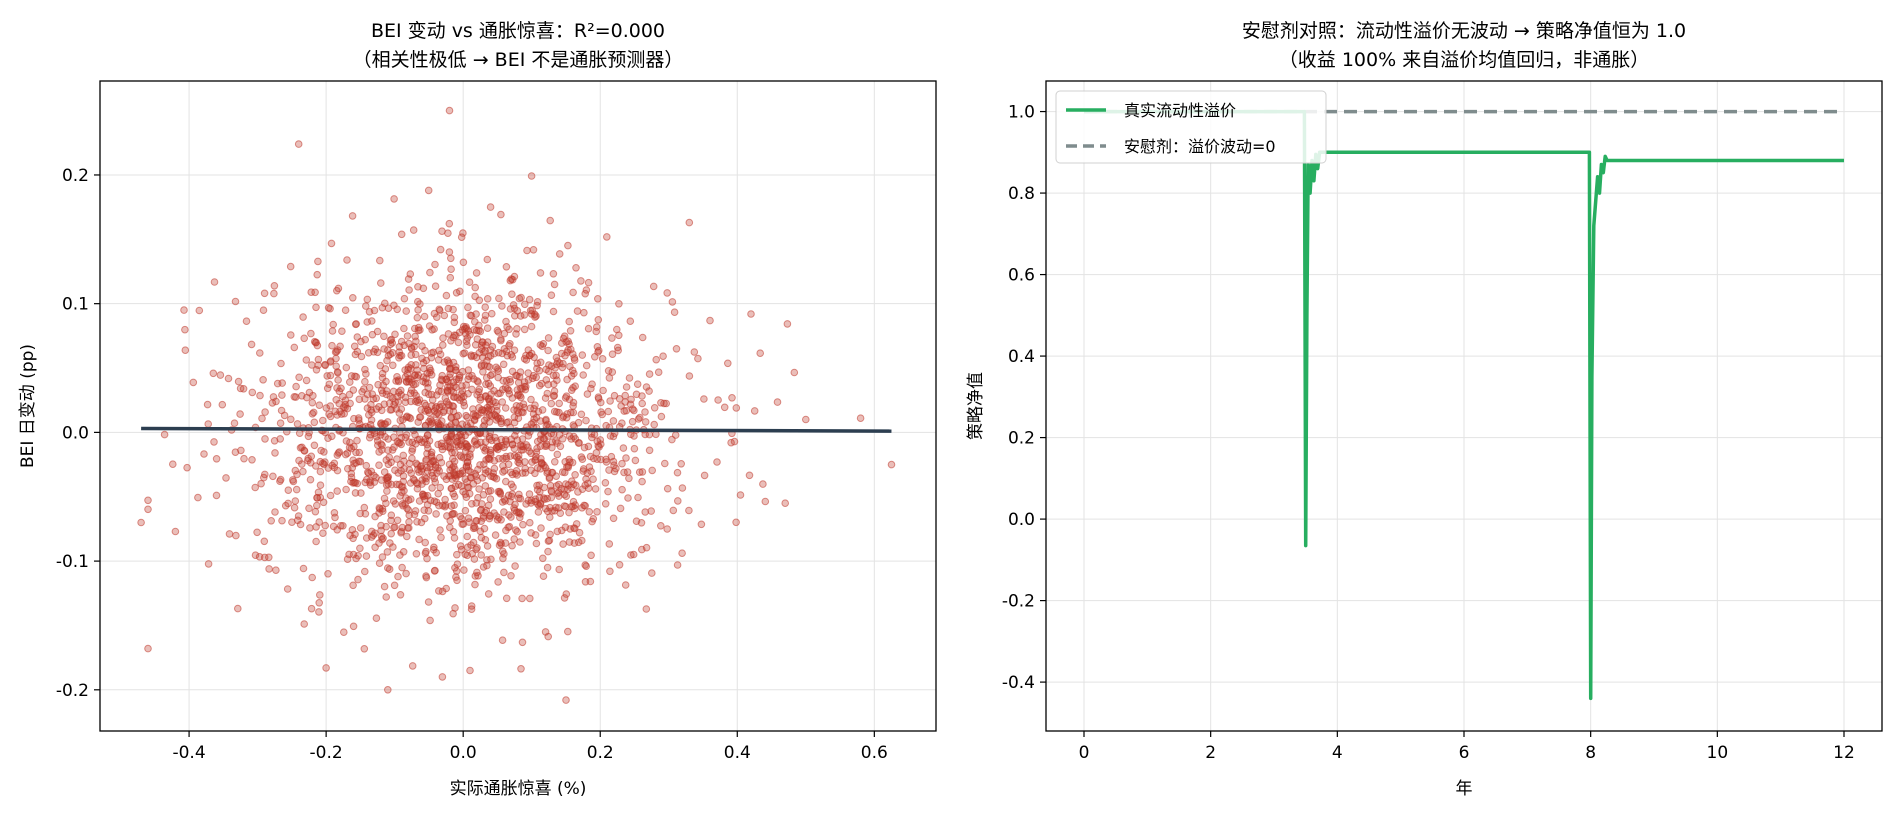 This screenshot has width=1899, height=816. What do you see at coordinates (1021, 439) in the screenshot?
I see `y-tick-label: 0.2` at bounding box center [1021, 439].